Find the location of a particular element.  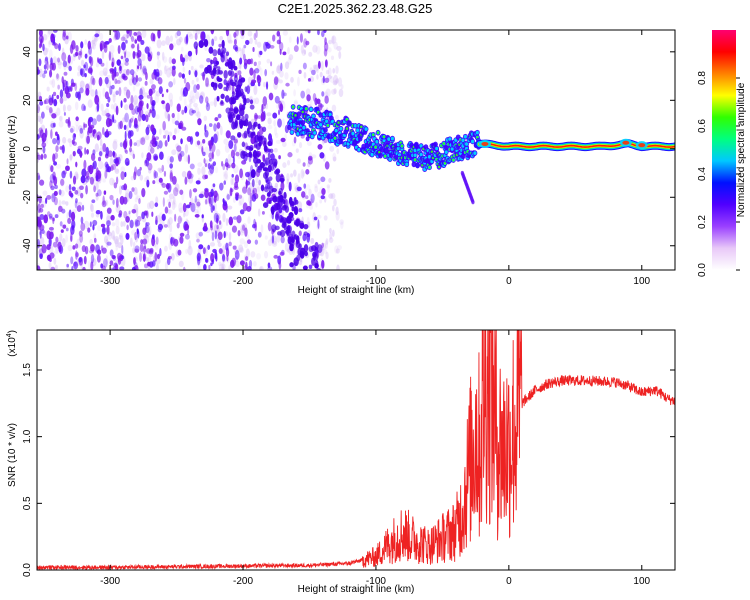

spectrogram-ylabel: Frequency (Hz) is located at coordinates (12, 150).